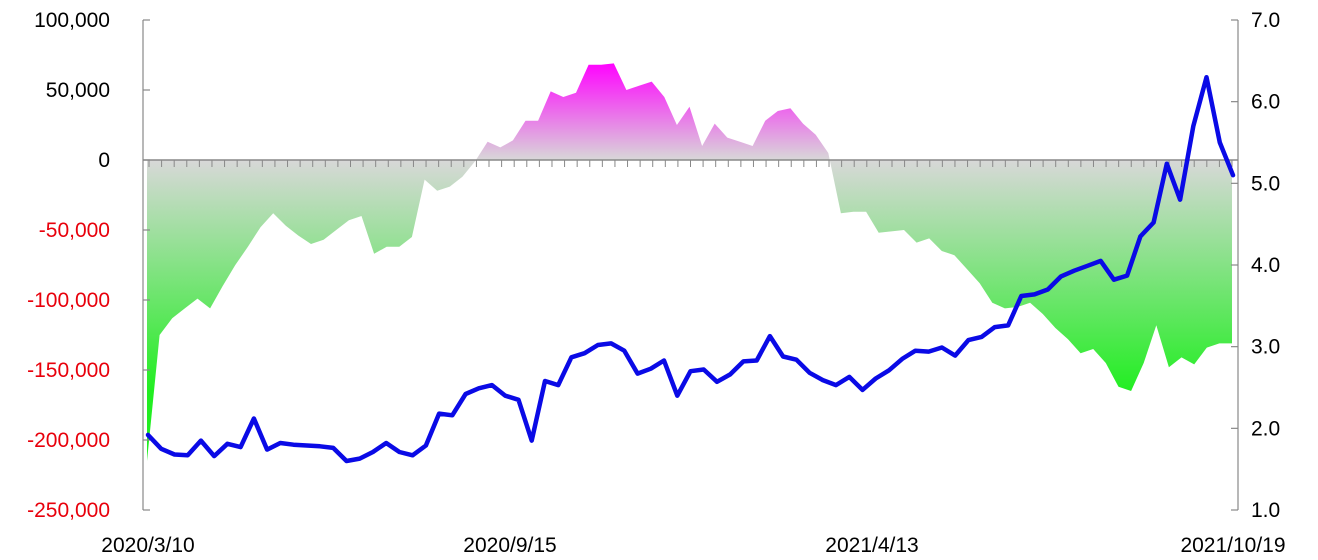 Image resolution: width=1318 pixels, height=560 pixels. Describe the element at coordinates (68, 370) in the screenshot. I see `left-axis-label: -150,000` at that location.